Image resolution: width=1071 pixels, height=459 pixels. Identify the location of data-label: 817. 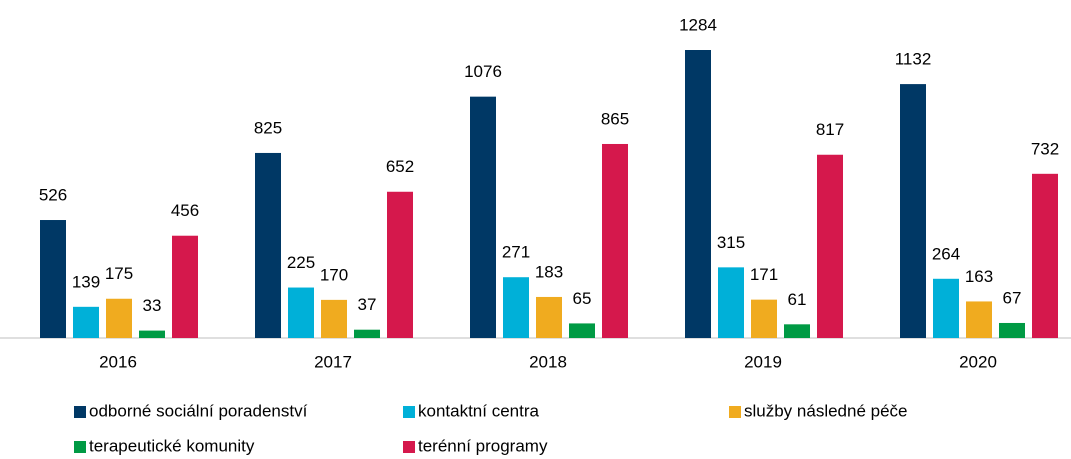
(830, 129).